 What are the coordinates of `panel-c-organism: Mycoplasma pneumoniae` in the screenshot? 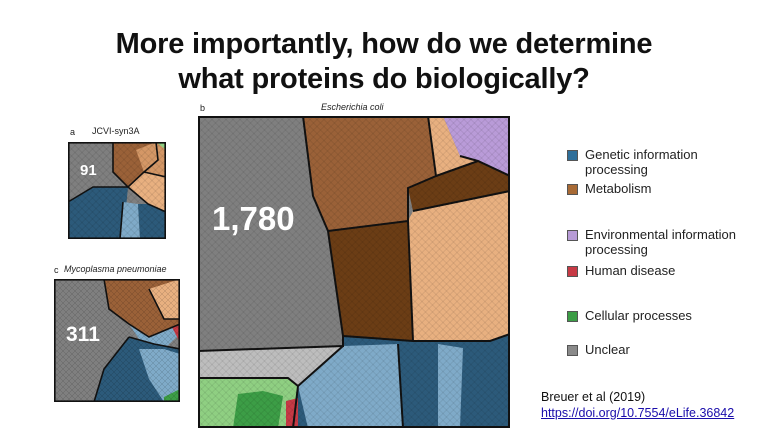 It's located at (115, 269).